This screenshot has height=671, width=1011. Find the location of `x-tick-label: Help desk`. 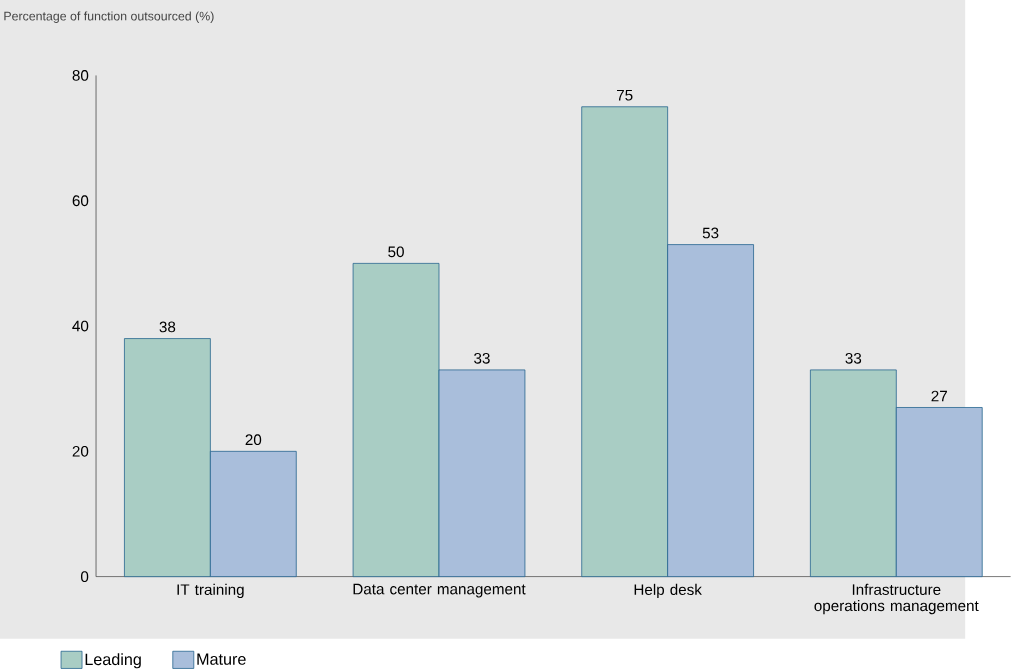

x-tick-label: Help desk is located at coordinates (668, 591).